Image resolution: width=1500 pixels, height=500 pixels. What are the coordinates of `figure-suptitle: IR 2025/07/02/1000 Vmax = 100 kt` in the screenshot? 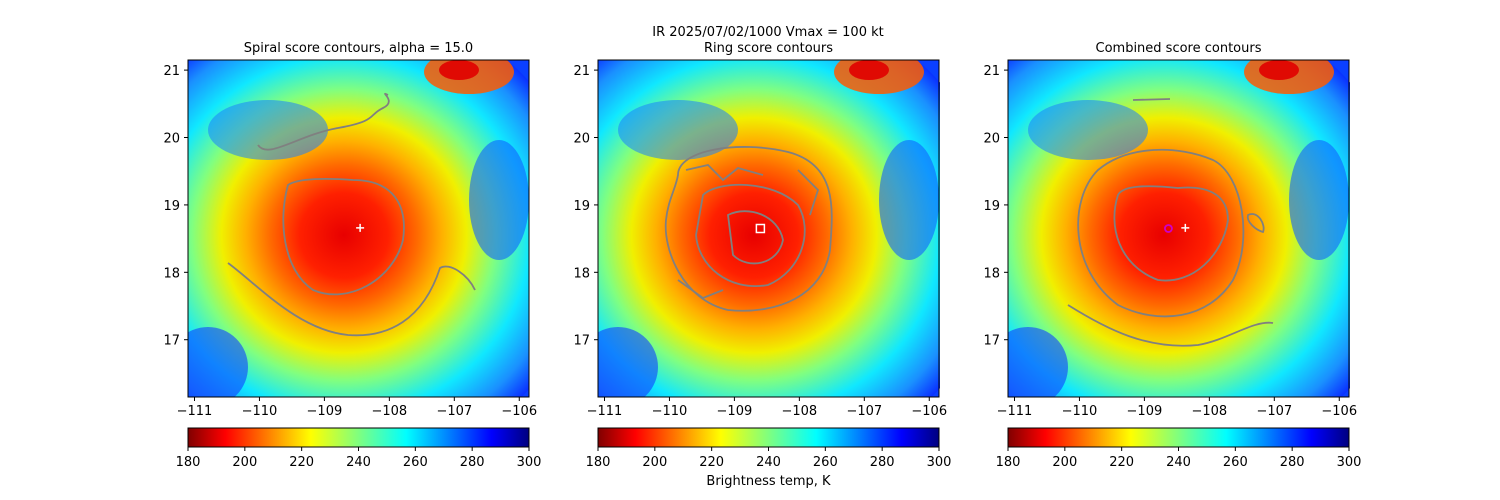 It's located at (767, 32).